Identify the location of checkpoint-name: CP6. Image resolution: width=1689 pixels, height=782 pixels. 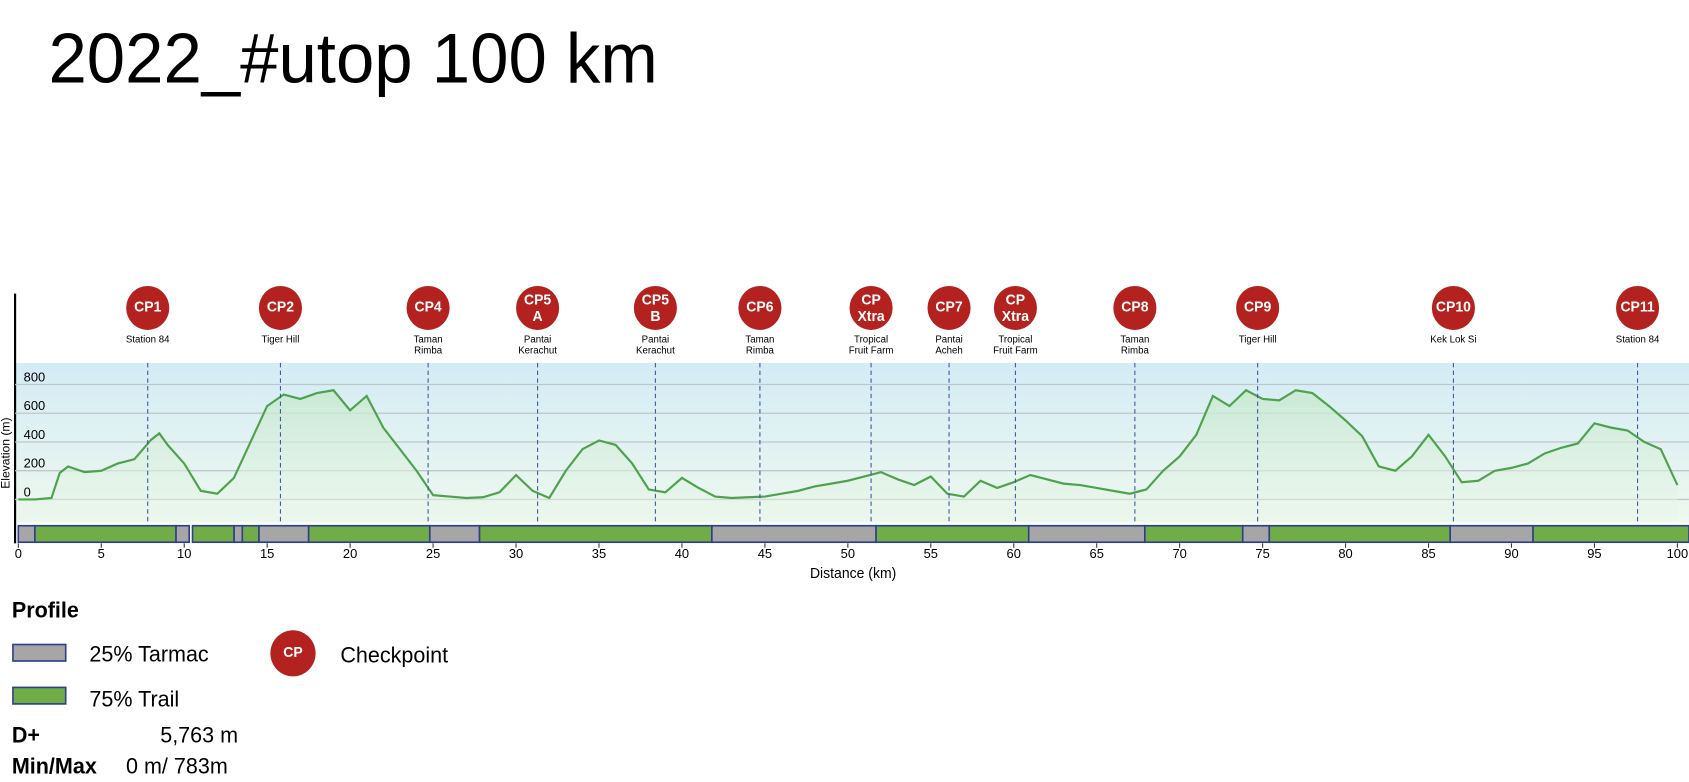
(759, 307).